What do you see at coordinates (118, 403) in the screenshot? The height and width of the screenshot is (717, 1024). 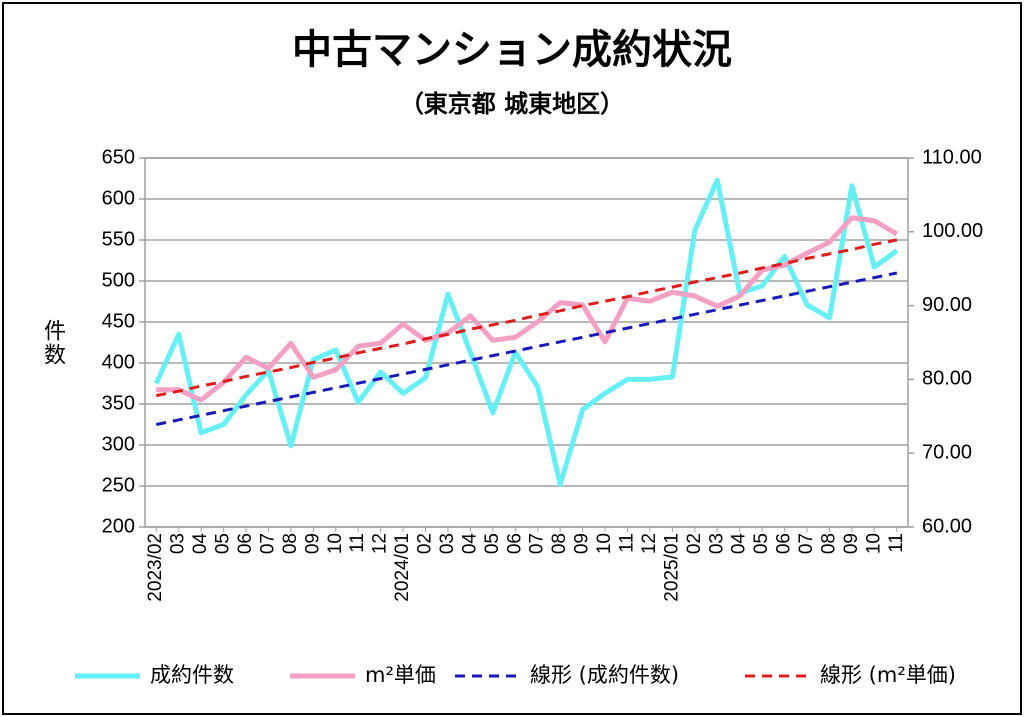 I see `y-tick-label: 350` at bounding box center [118, 403].